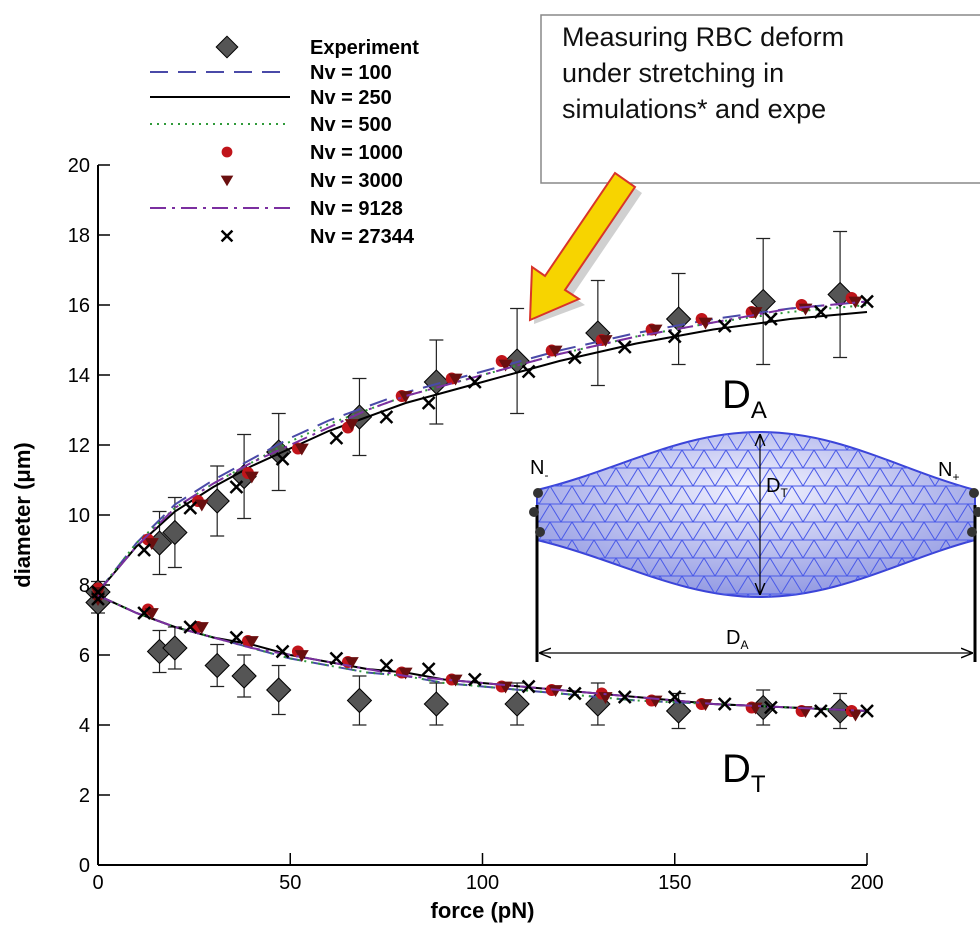  I want to click on y-tick-label: 2, so click(84, 796).